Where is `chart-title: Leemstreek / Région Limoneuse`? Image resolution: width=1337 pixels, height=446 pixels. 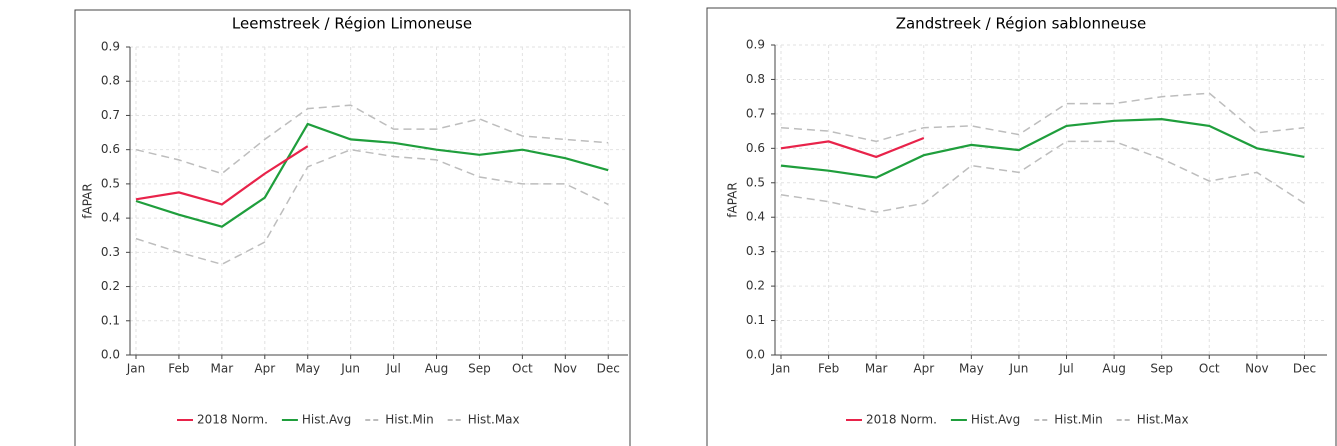
chart-title: Leemstreek / Région Limoneuse is located at coordinates (352, 24).